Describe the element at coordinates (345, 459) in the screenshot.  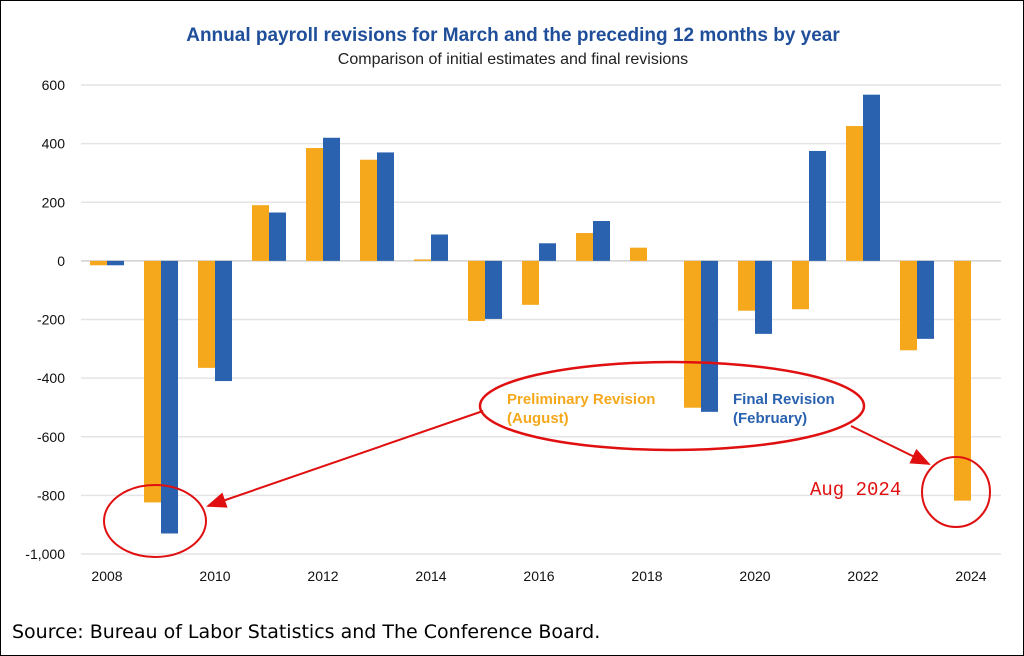
I see `arrow-to-2009` at that location.